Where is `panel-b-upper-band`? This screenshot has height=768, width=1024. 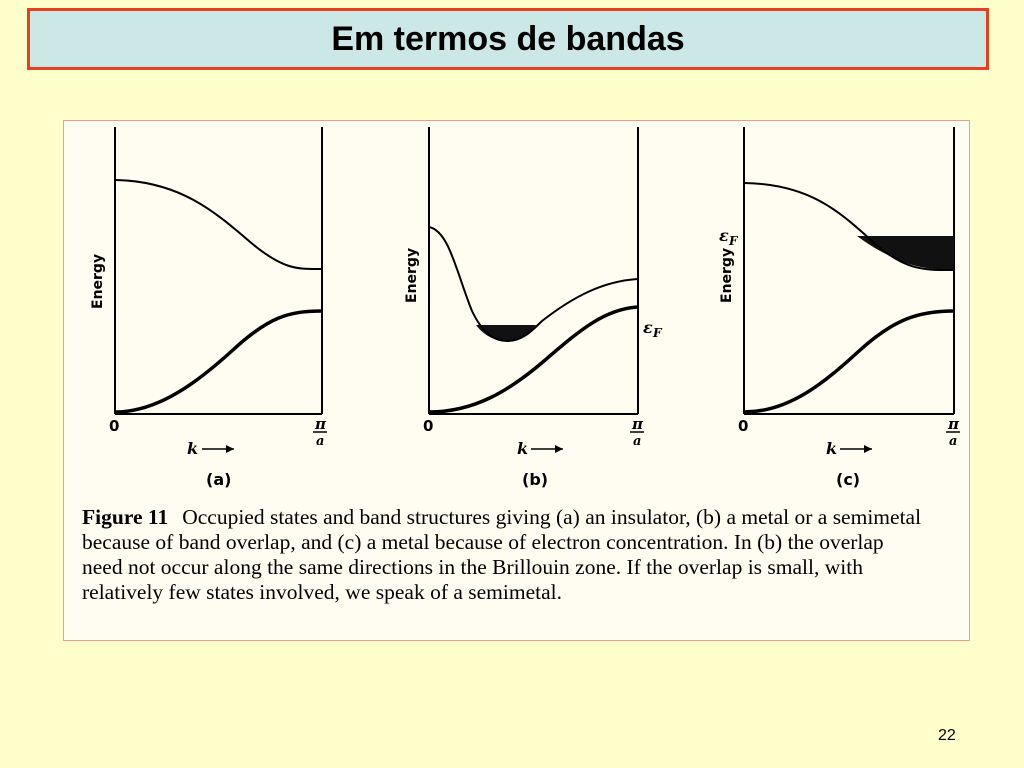 panel-b-upper-band is located at coordinates (533, 284).